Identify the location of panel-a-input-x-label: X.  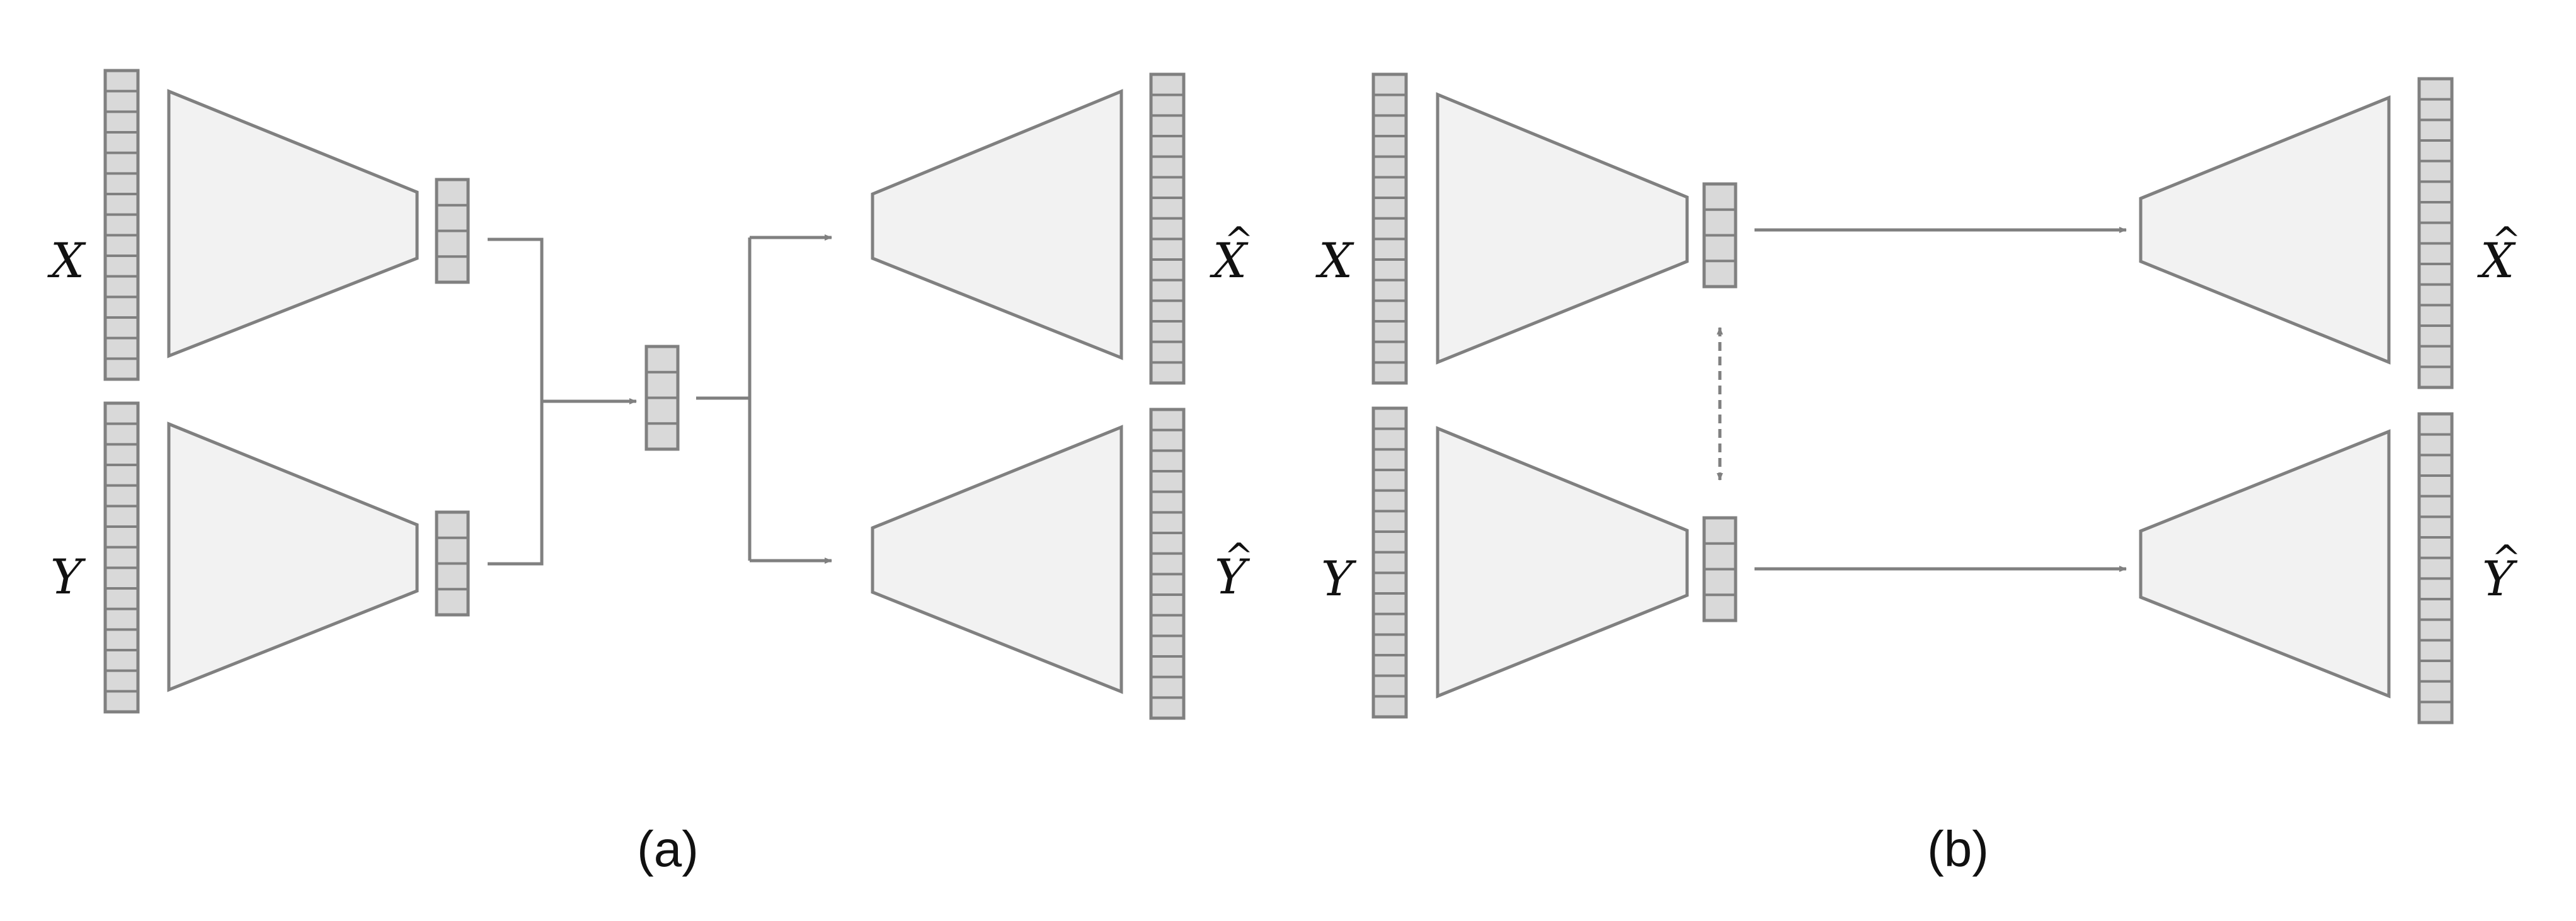
(66, 260).